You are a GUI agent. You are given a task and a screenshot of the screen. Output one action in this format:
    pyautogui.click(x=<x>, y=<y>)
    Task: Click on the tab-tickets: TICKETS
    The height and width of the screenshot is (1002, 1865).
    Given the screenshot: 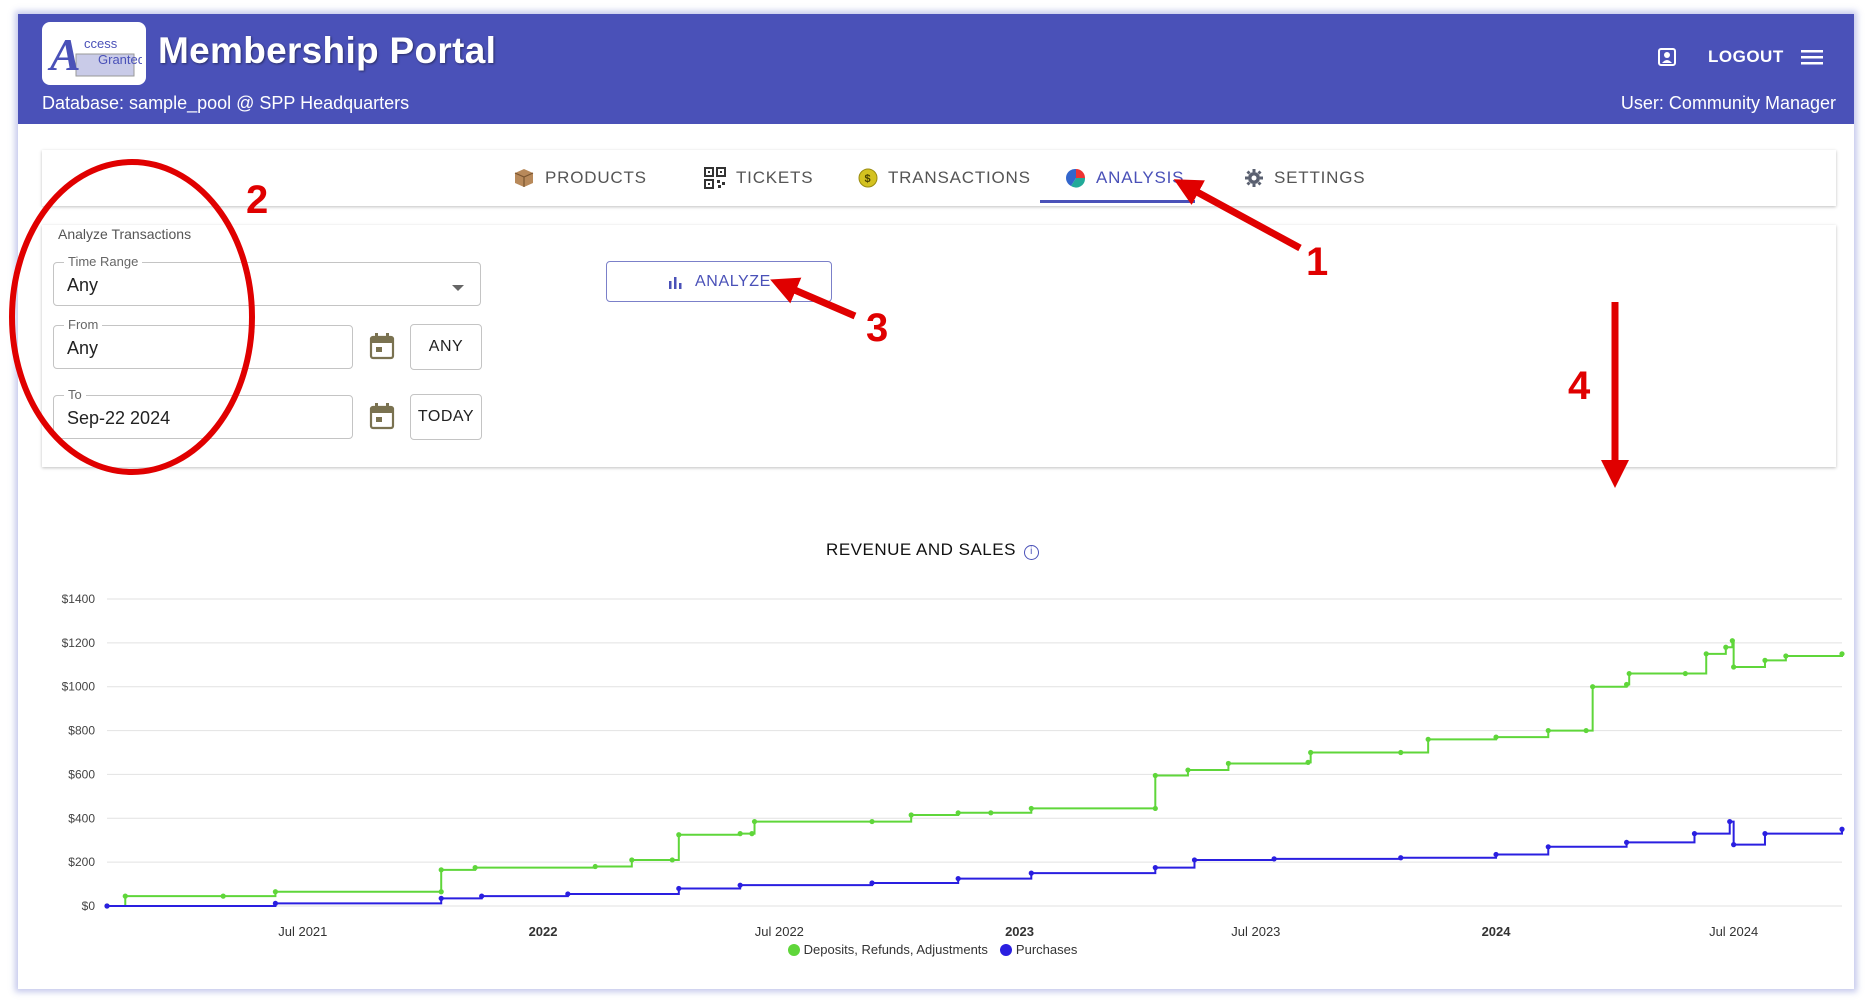 What is the action you would take?
    pyautogui.click(x=758, y=178)
    